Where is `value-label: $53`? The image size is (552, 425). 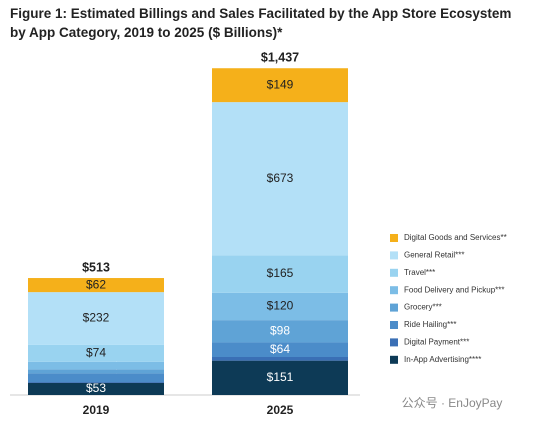 value-label: $53 is located at coordinates (96, 388).